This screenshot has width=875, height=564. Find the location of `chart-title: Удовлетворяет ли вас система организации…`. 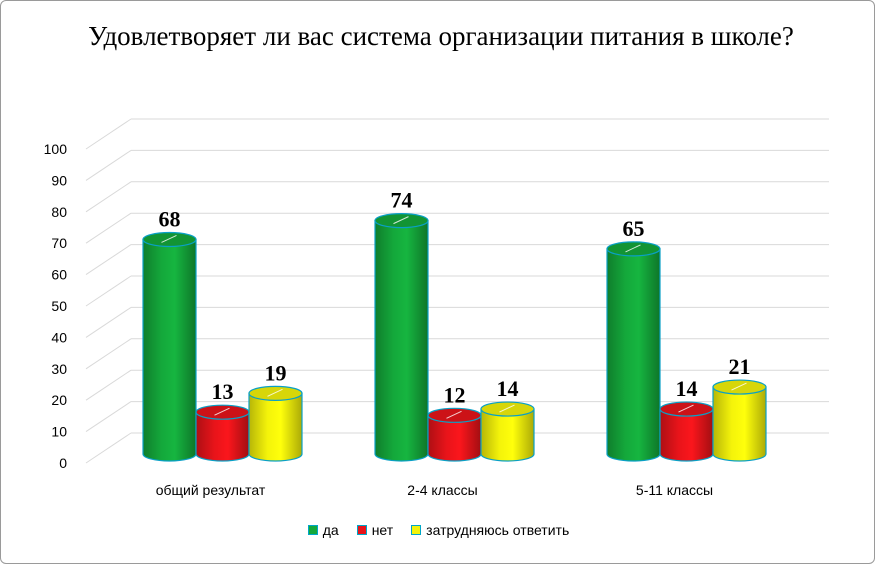

chart-title: Удовлетворяет ли вас система организации… is located at coordinates (441, 36).